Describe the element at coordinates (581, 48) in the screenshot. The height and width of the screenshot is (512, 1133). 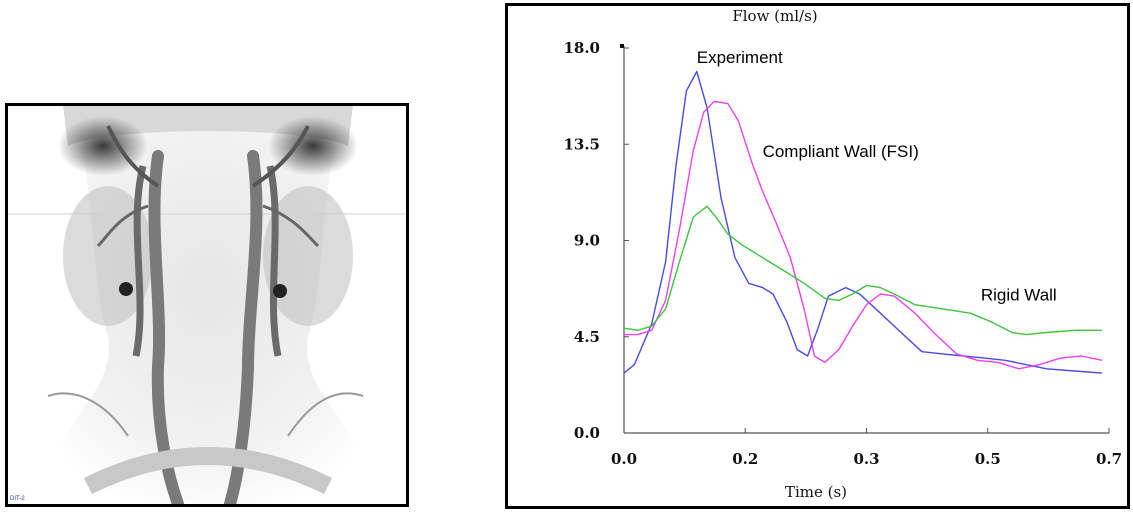
I see `y-tick-label: 18.0` at that location.